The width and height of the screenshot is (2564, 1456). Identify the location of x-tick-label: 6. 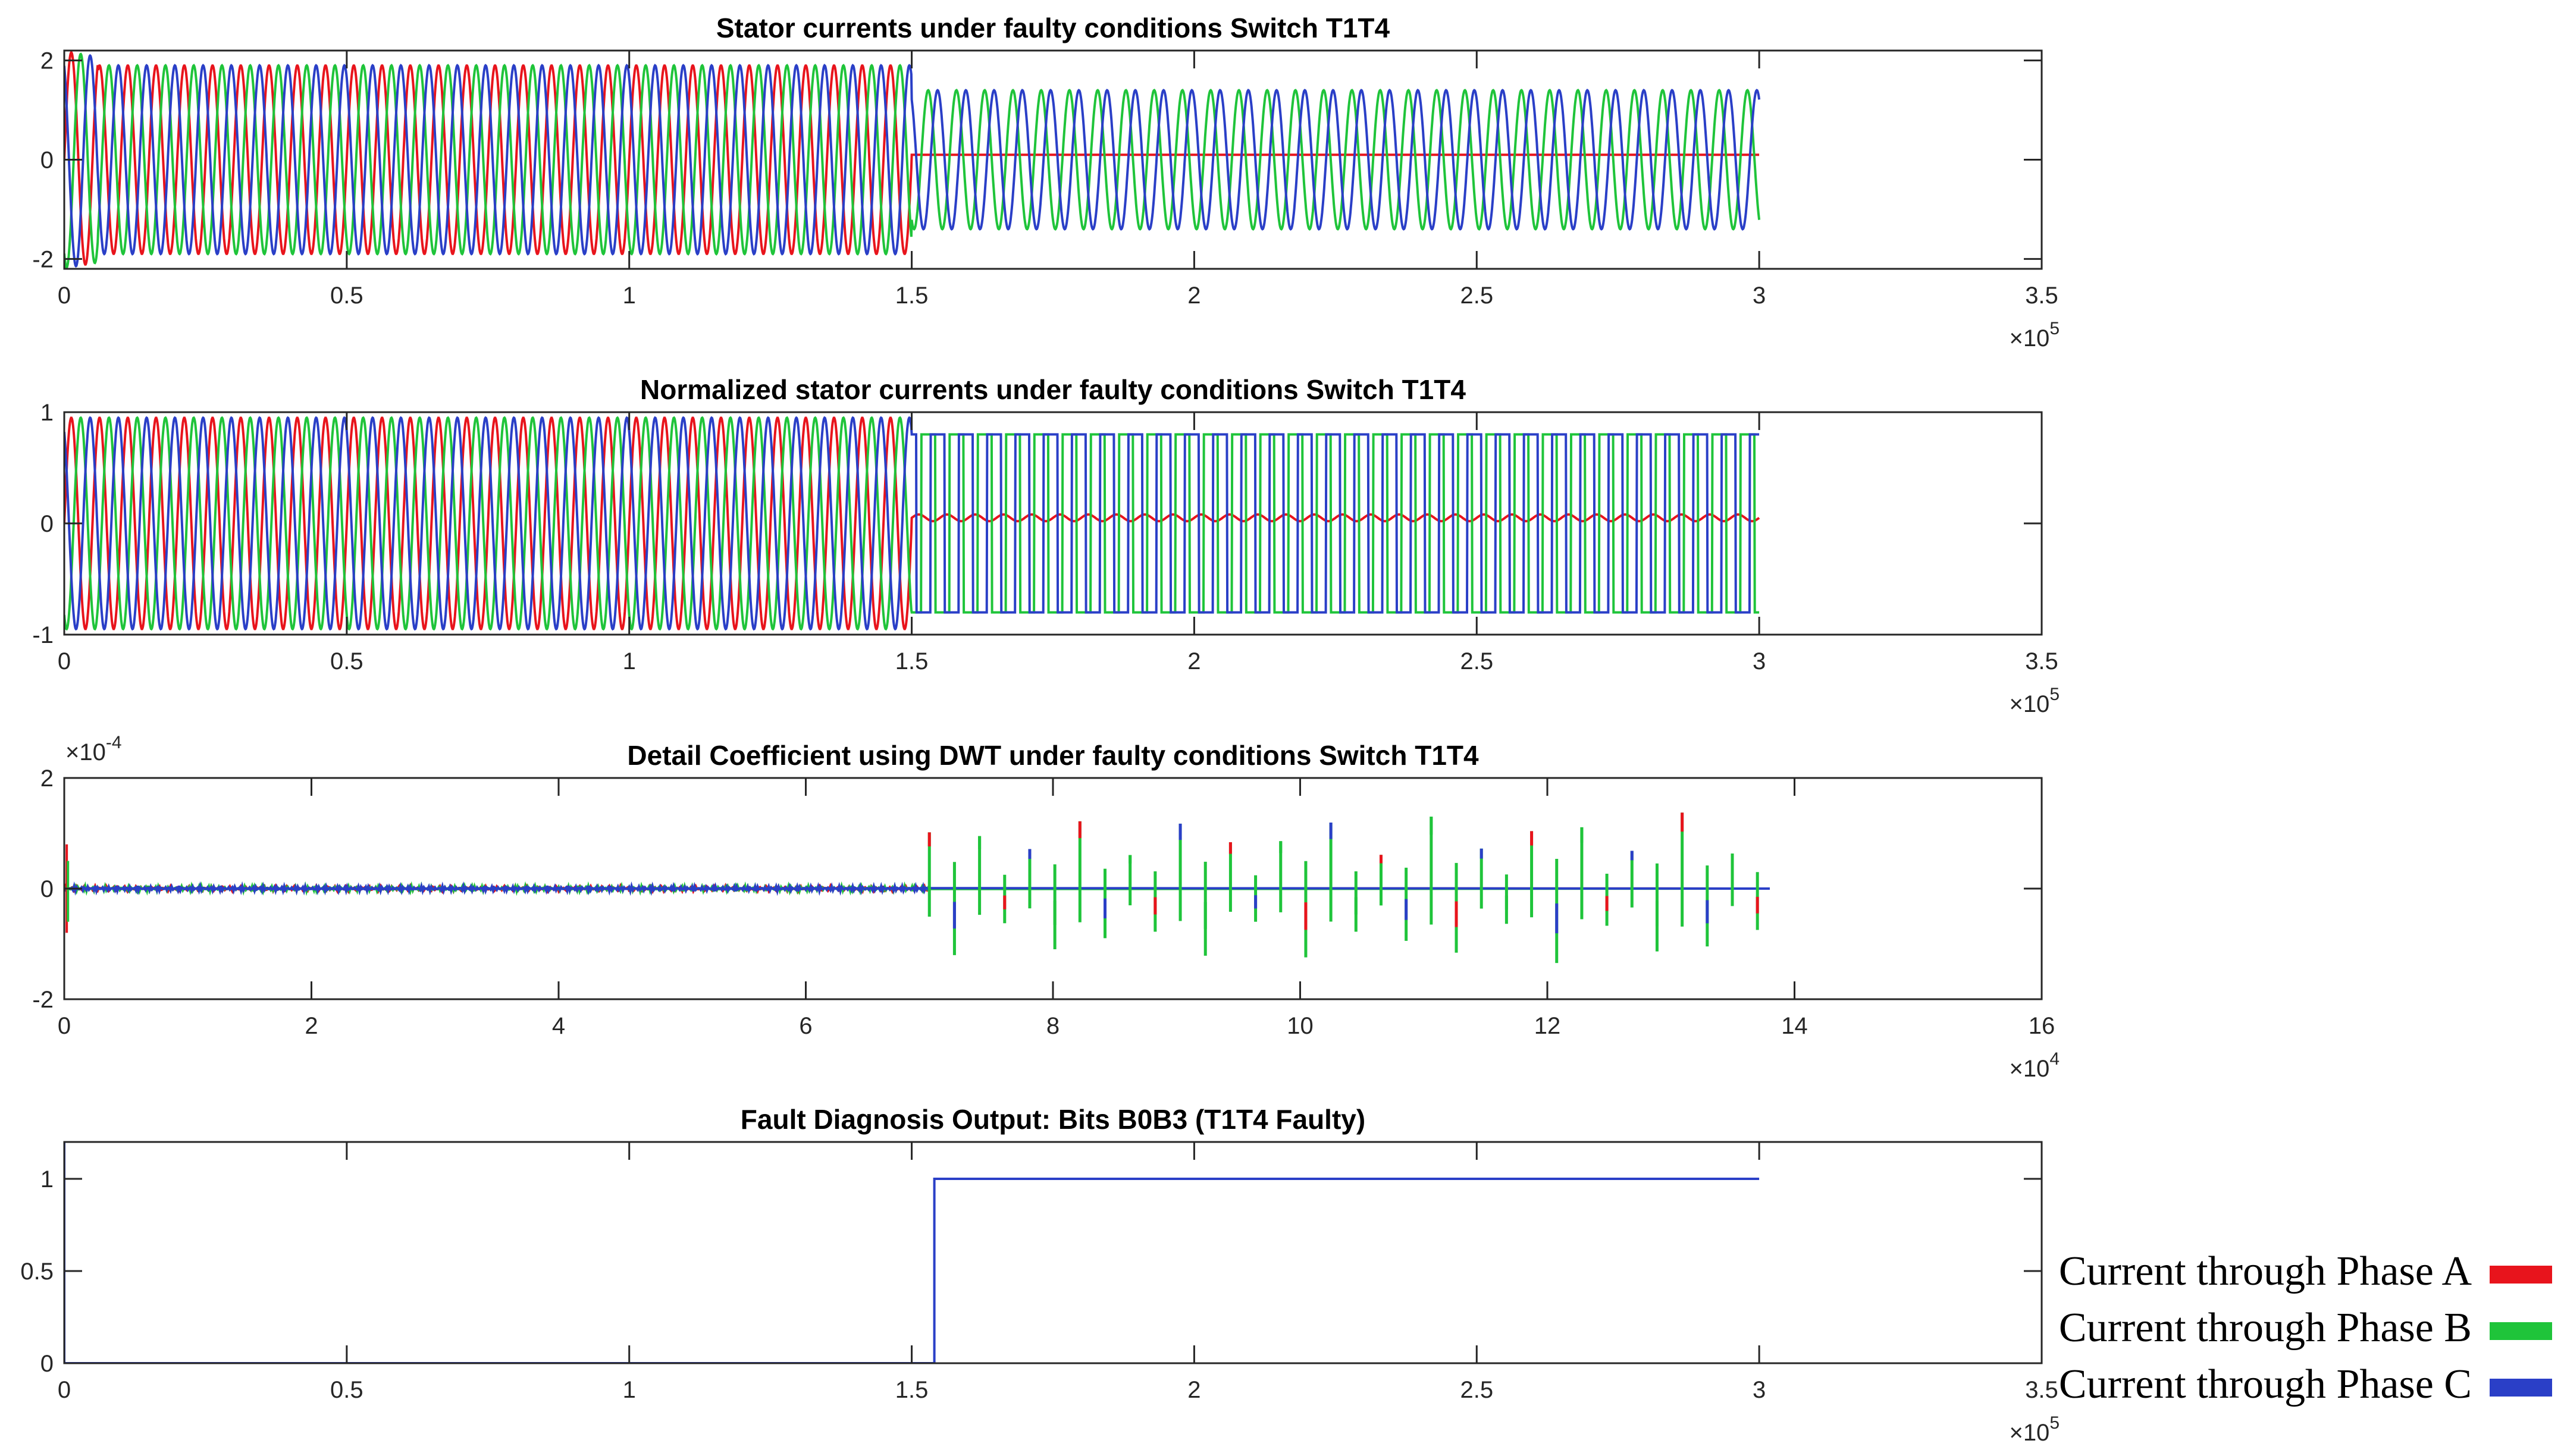
(805, 1026).